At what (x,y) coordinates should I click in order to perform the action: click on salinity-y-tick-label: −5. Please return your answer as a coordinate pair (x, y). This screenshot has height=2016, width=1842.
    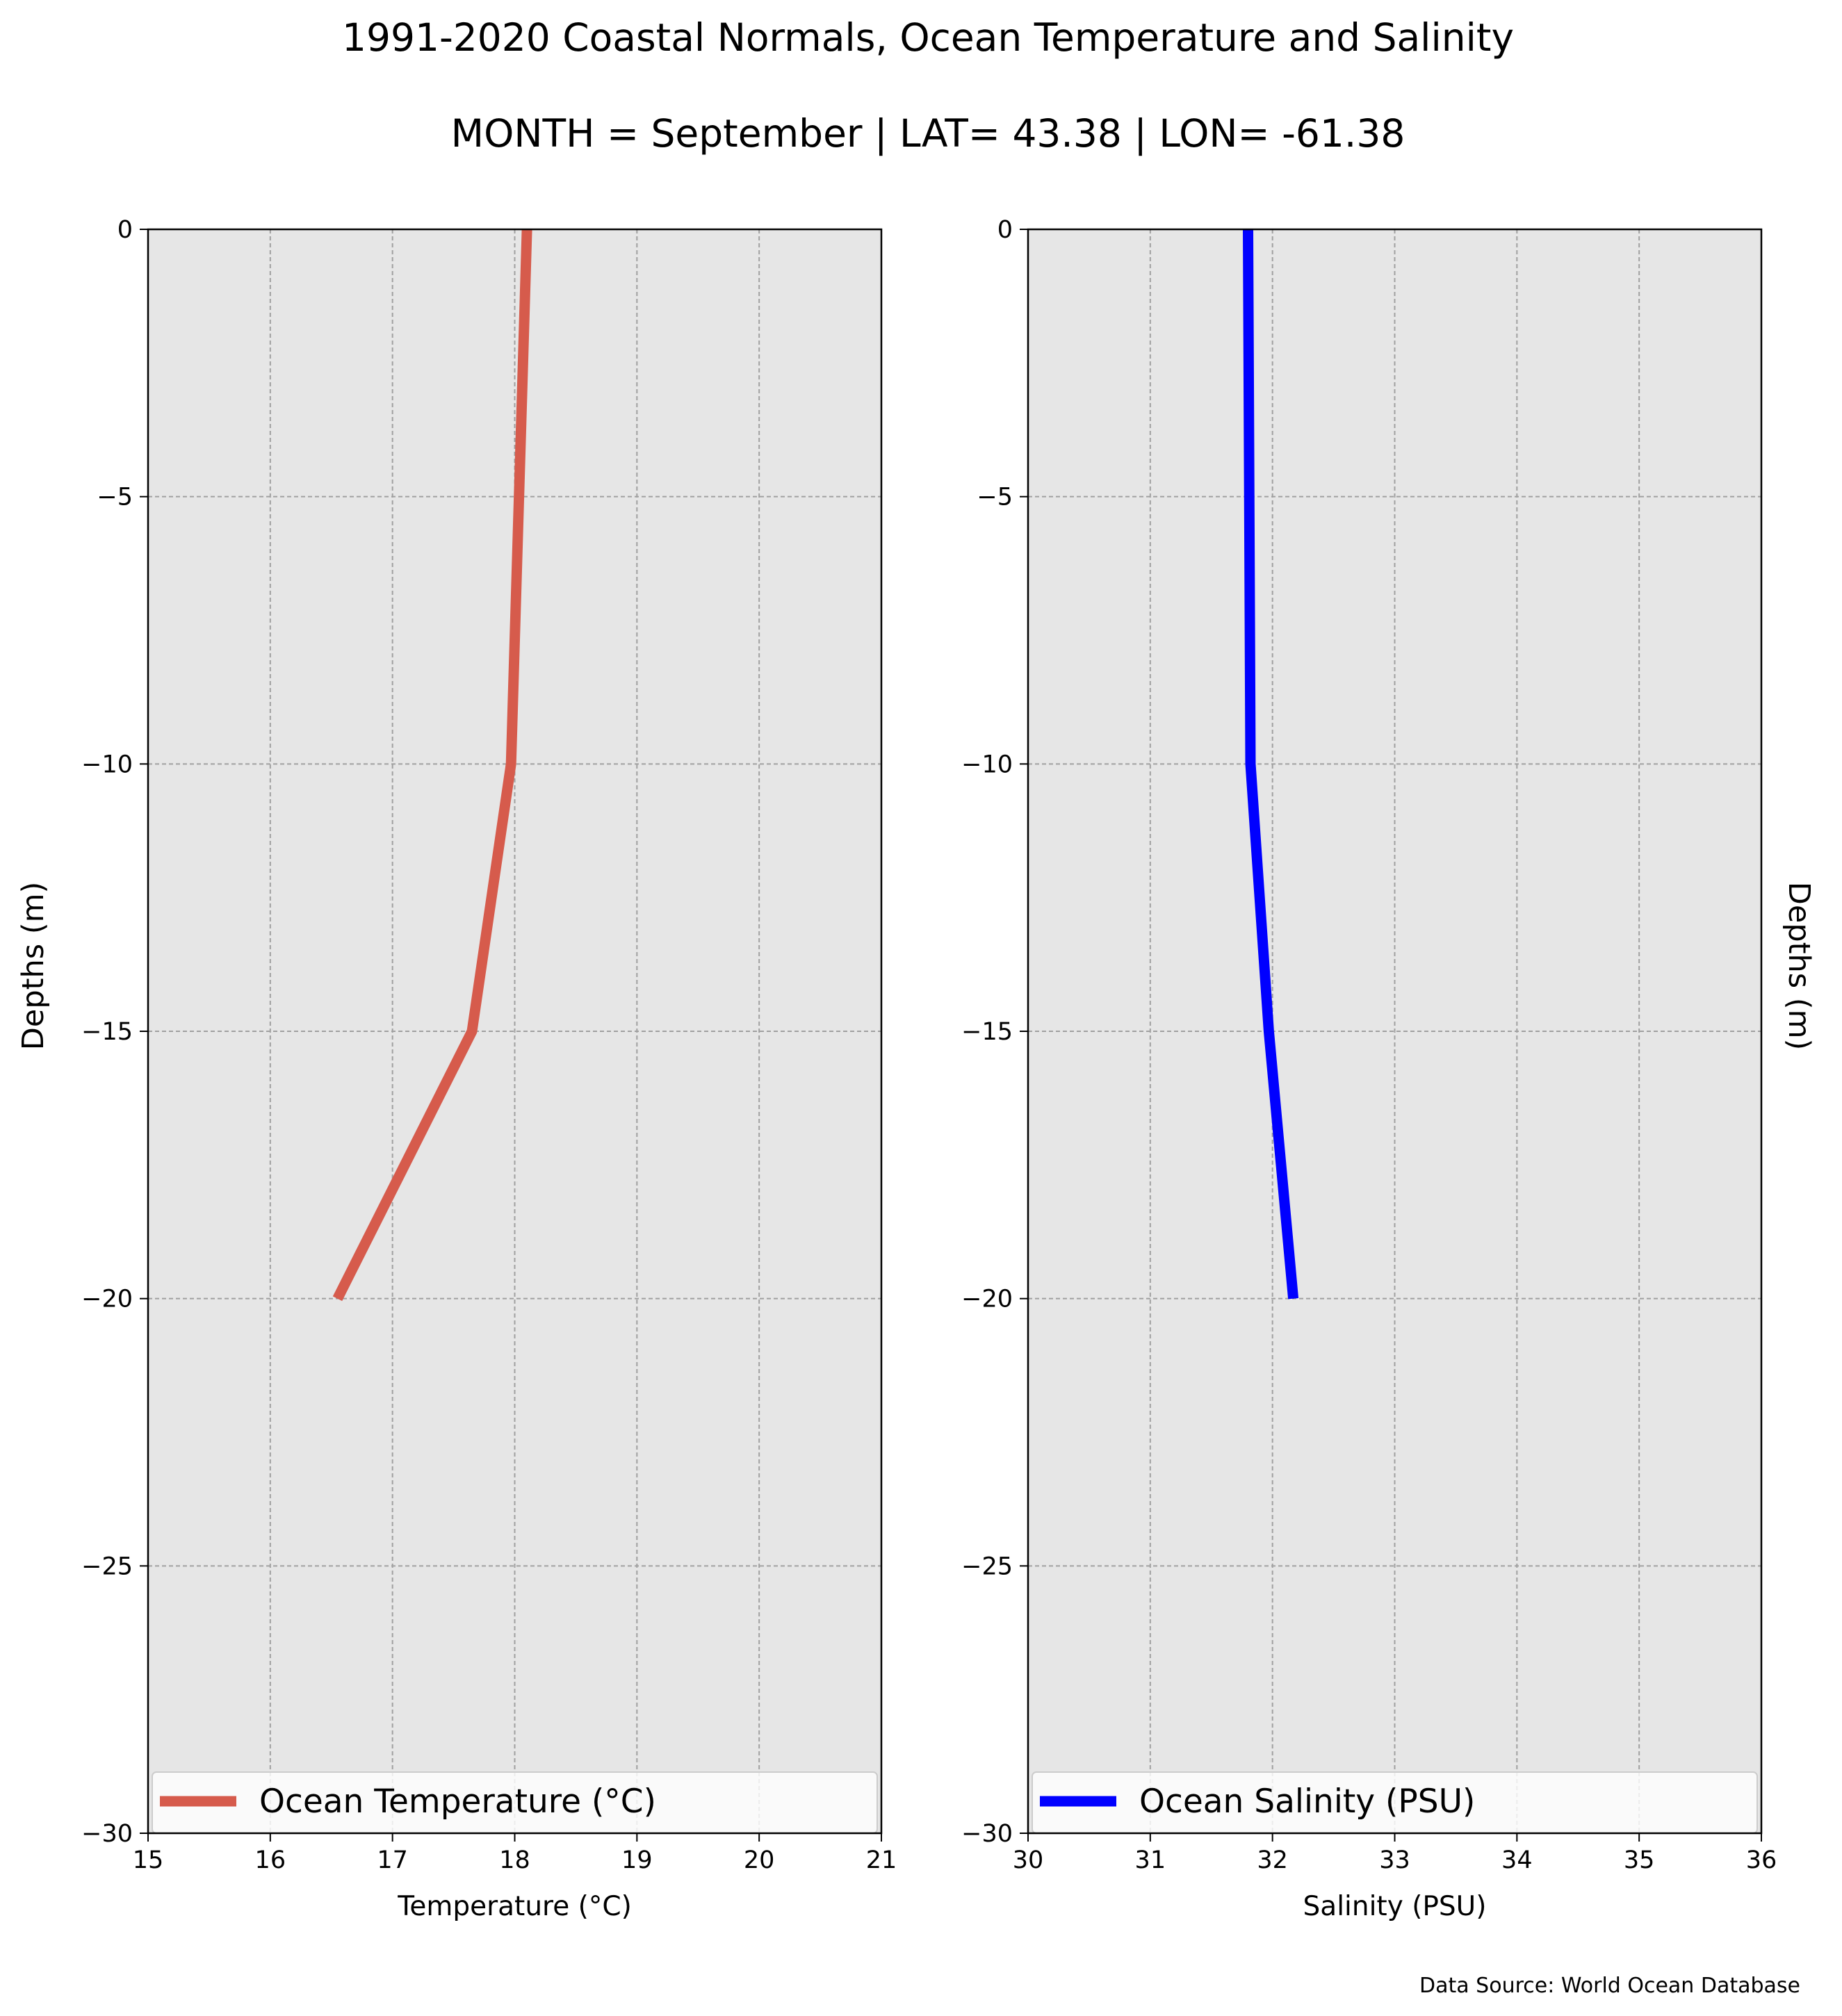
    Looking at the image, I should click on (995, 498).